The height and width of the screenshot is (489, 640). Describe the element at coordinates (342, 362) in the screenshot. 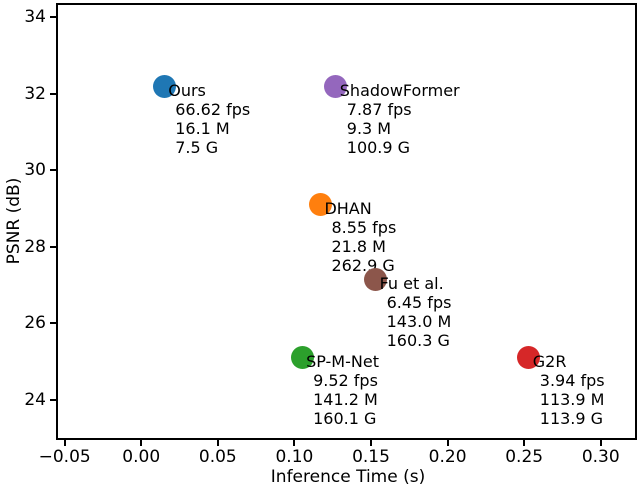

I see `point-name: SP-M-Net` at that location.